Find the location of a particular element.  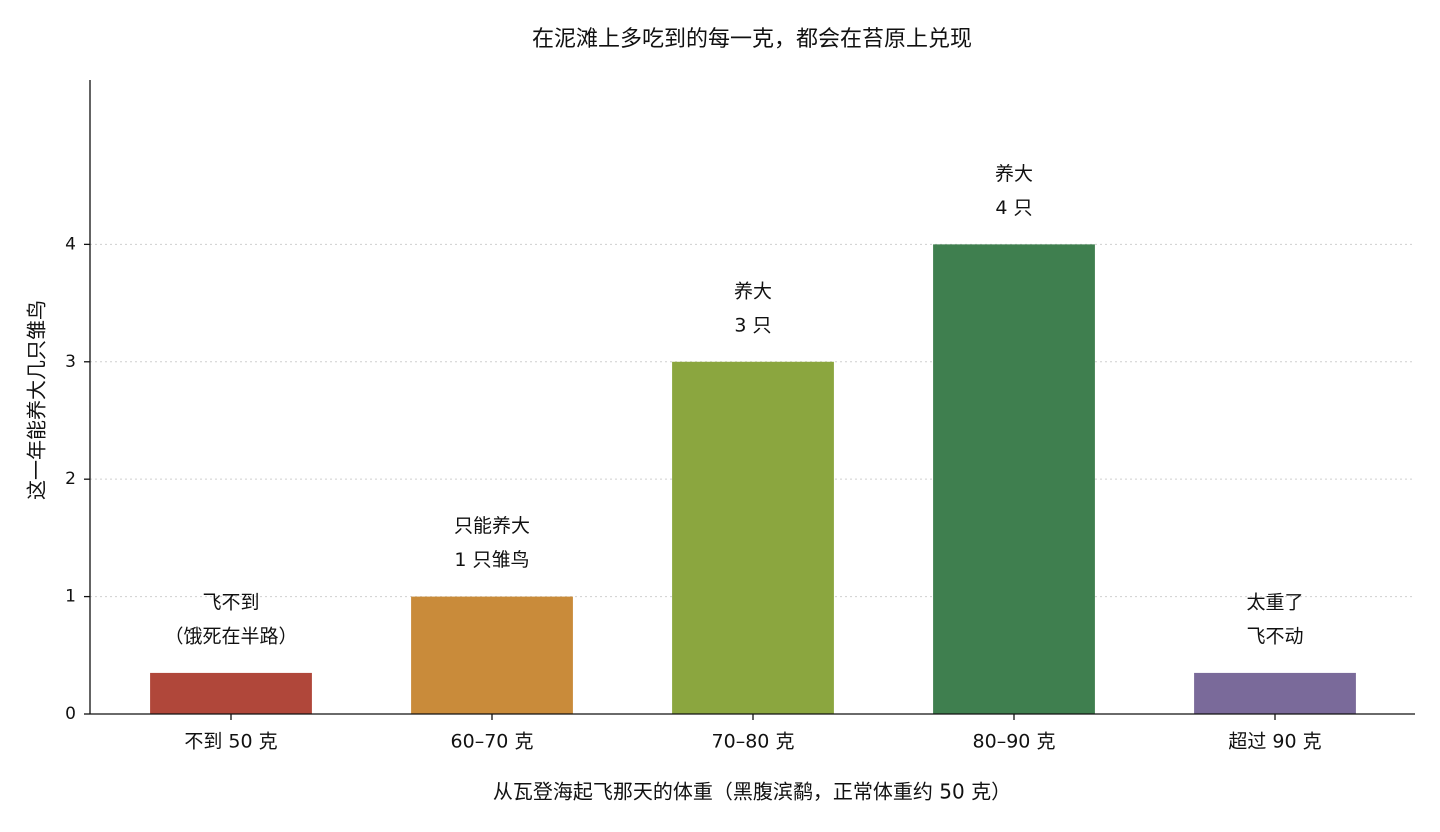

chart-title: 在泥滩上多吃到的每一克，都会在苔原上兑现 is located at coordinates (752, 39).